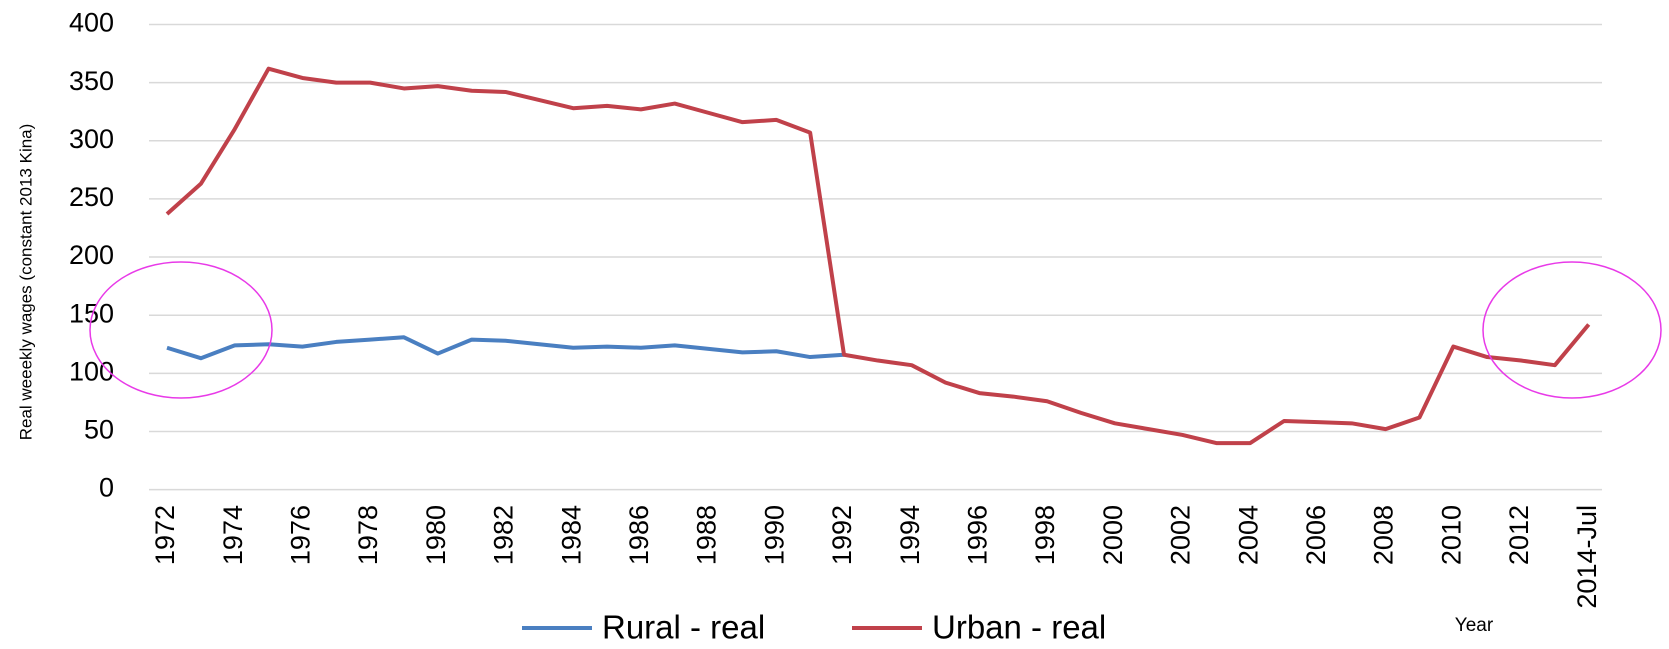 The height and width of the screenshot is (649, 1669). What do you see at coordinates (91, 139) in the screenshot?
I see `y-tick-label: 300` at bounding box center [91, 139].